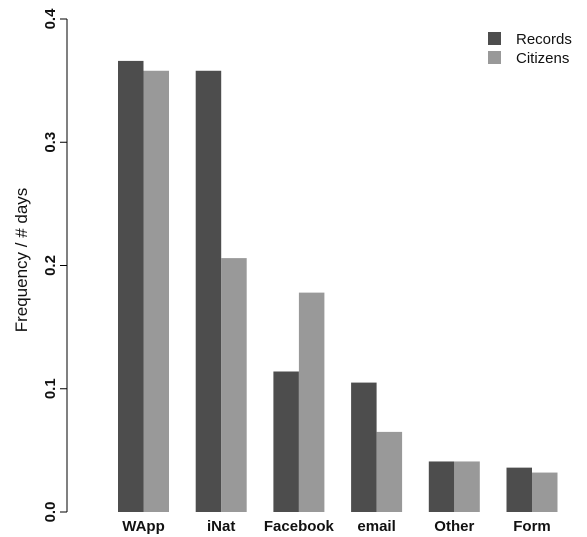 This screenshot has width=587, height=537. What do you see at coordinates (542, 58) in the screenshot?
I see `legend-label-citizens: Citizens` at bounding box center [542, 58].